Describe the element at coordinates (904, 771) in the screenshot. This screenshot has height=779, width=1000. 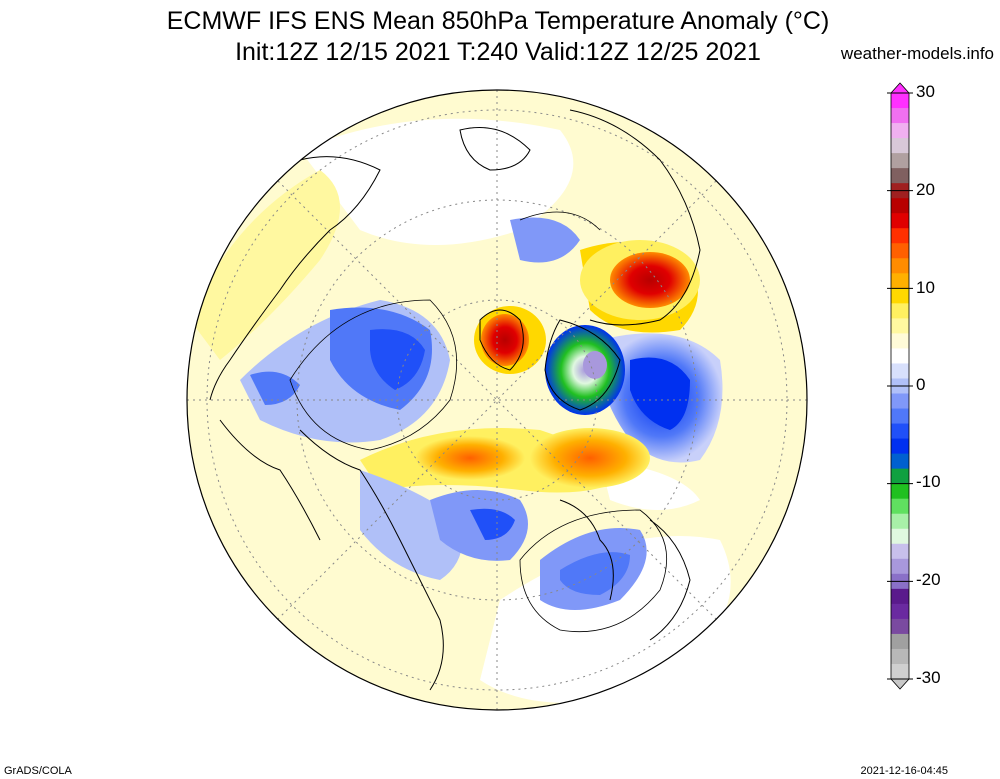
I see `footer-timestamp: 2021-12-16-04:45` at that location.